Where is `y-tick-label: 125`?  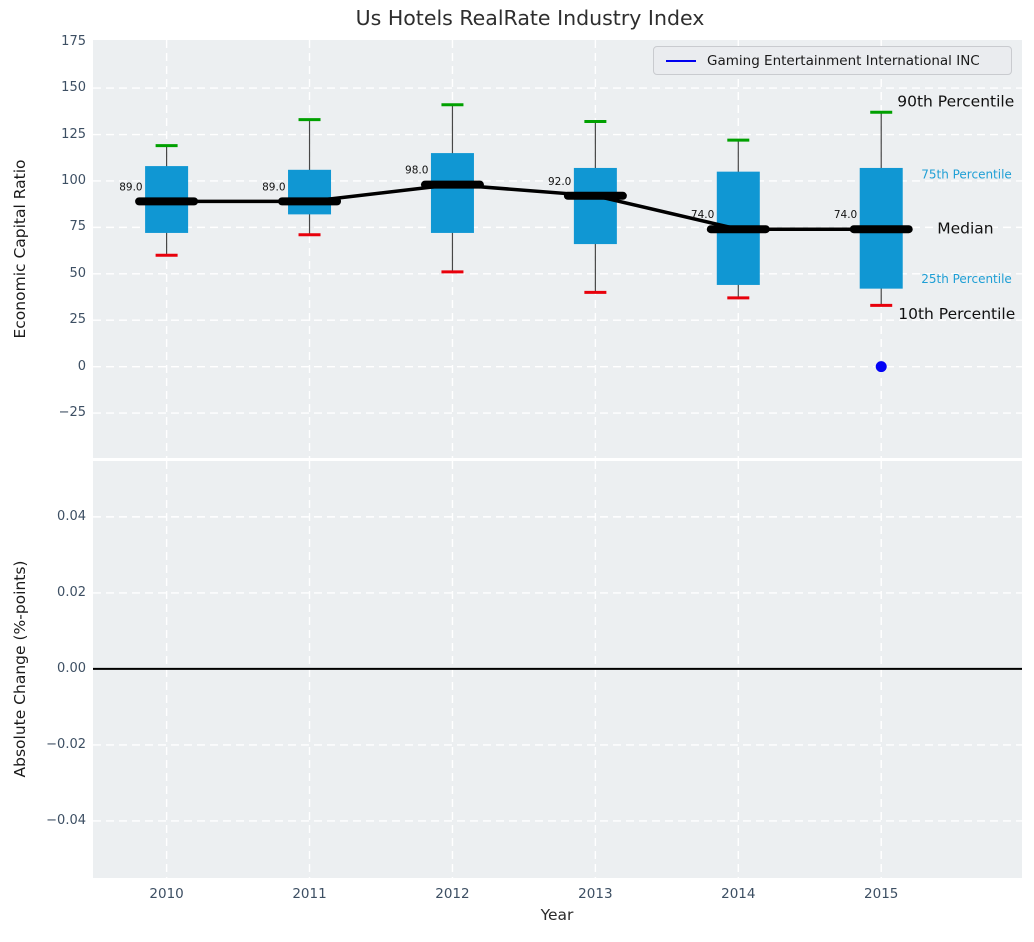 y-tick-label: 125 is located at coordinates (73, 134).